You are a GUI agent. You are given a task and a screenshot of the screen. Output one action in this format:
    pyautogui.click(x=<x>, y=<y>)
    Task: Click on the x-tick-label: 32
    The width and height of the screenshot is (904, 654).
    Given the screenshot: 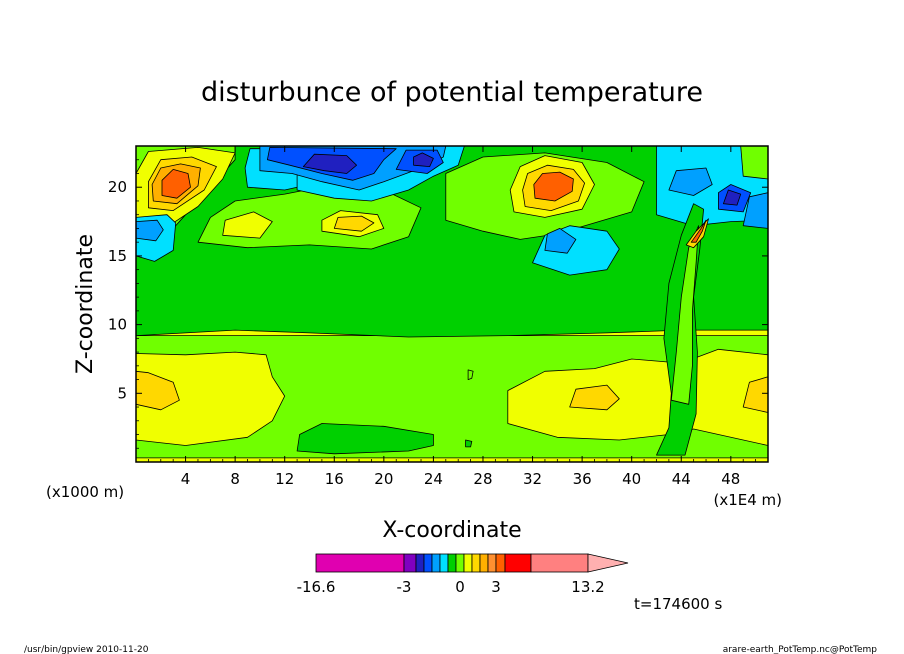 What is the action you would take?
    pyautogui.click(x=532, y=479)
    